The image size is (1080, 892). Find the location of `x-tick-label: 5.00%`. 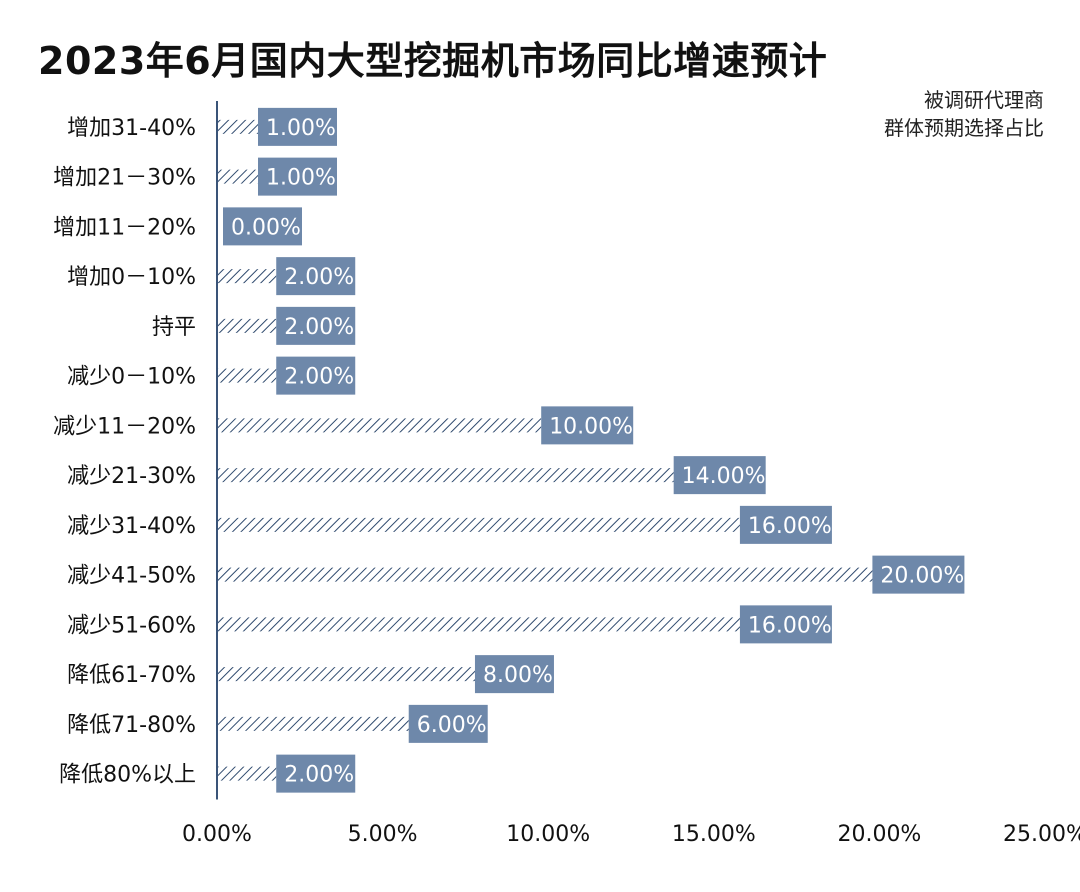

x-tick-label: 5.00% is located at coordinates (383, 834).